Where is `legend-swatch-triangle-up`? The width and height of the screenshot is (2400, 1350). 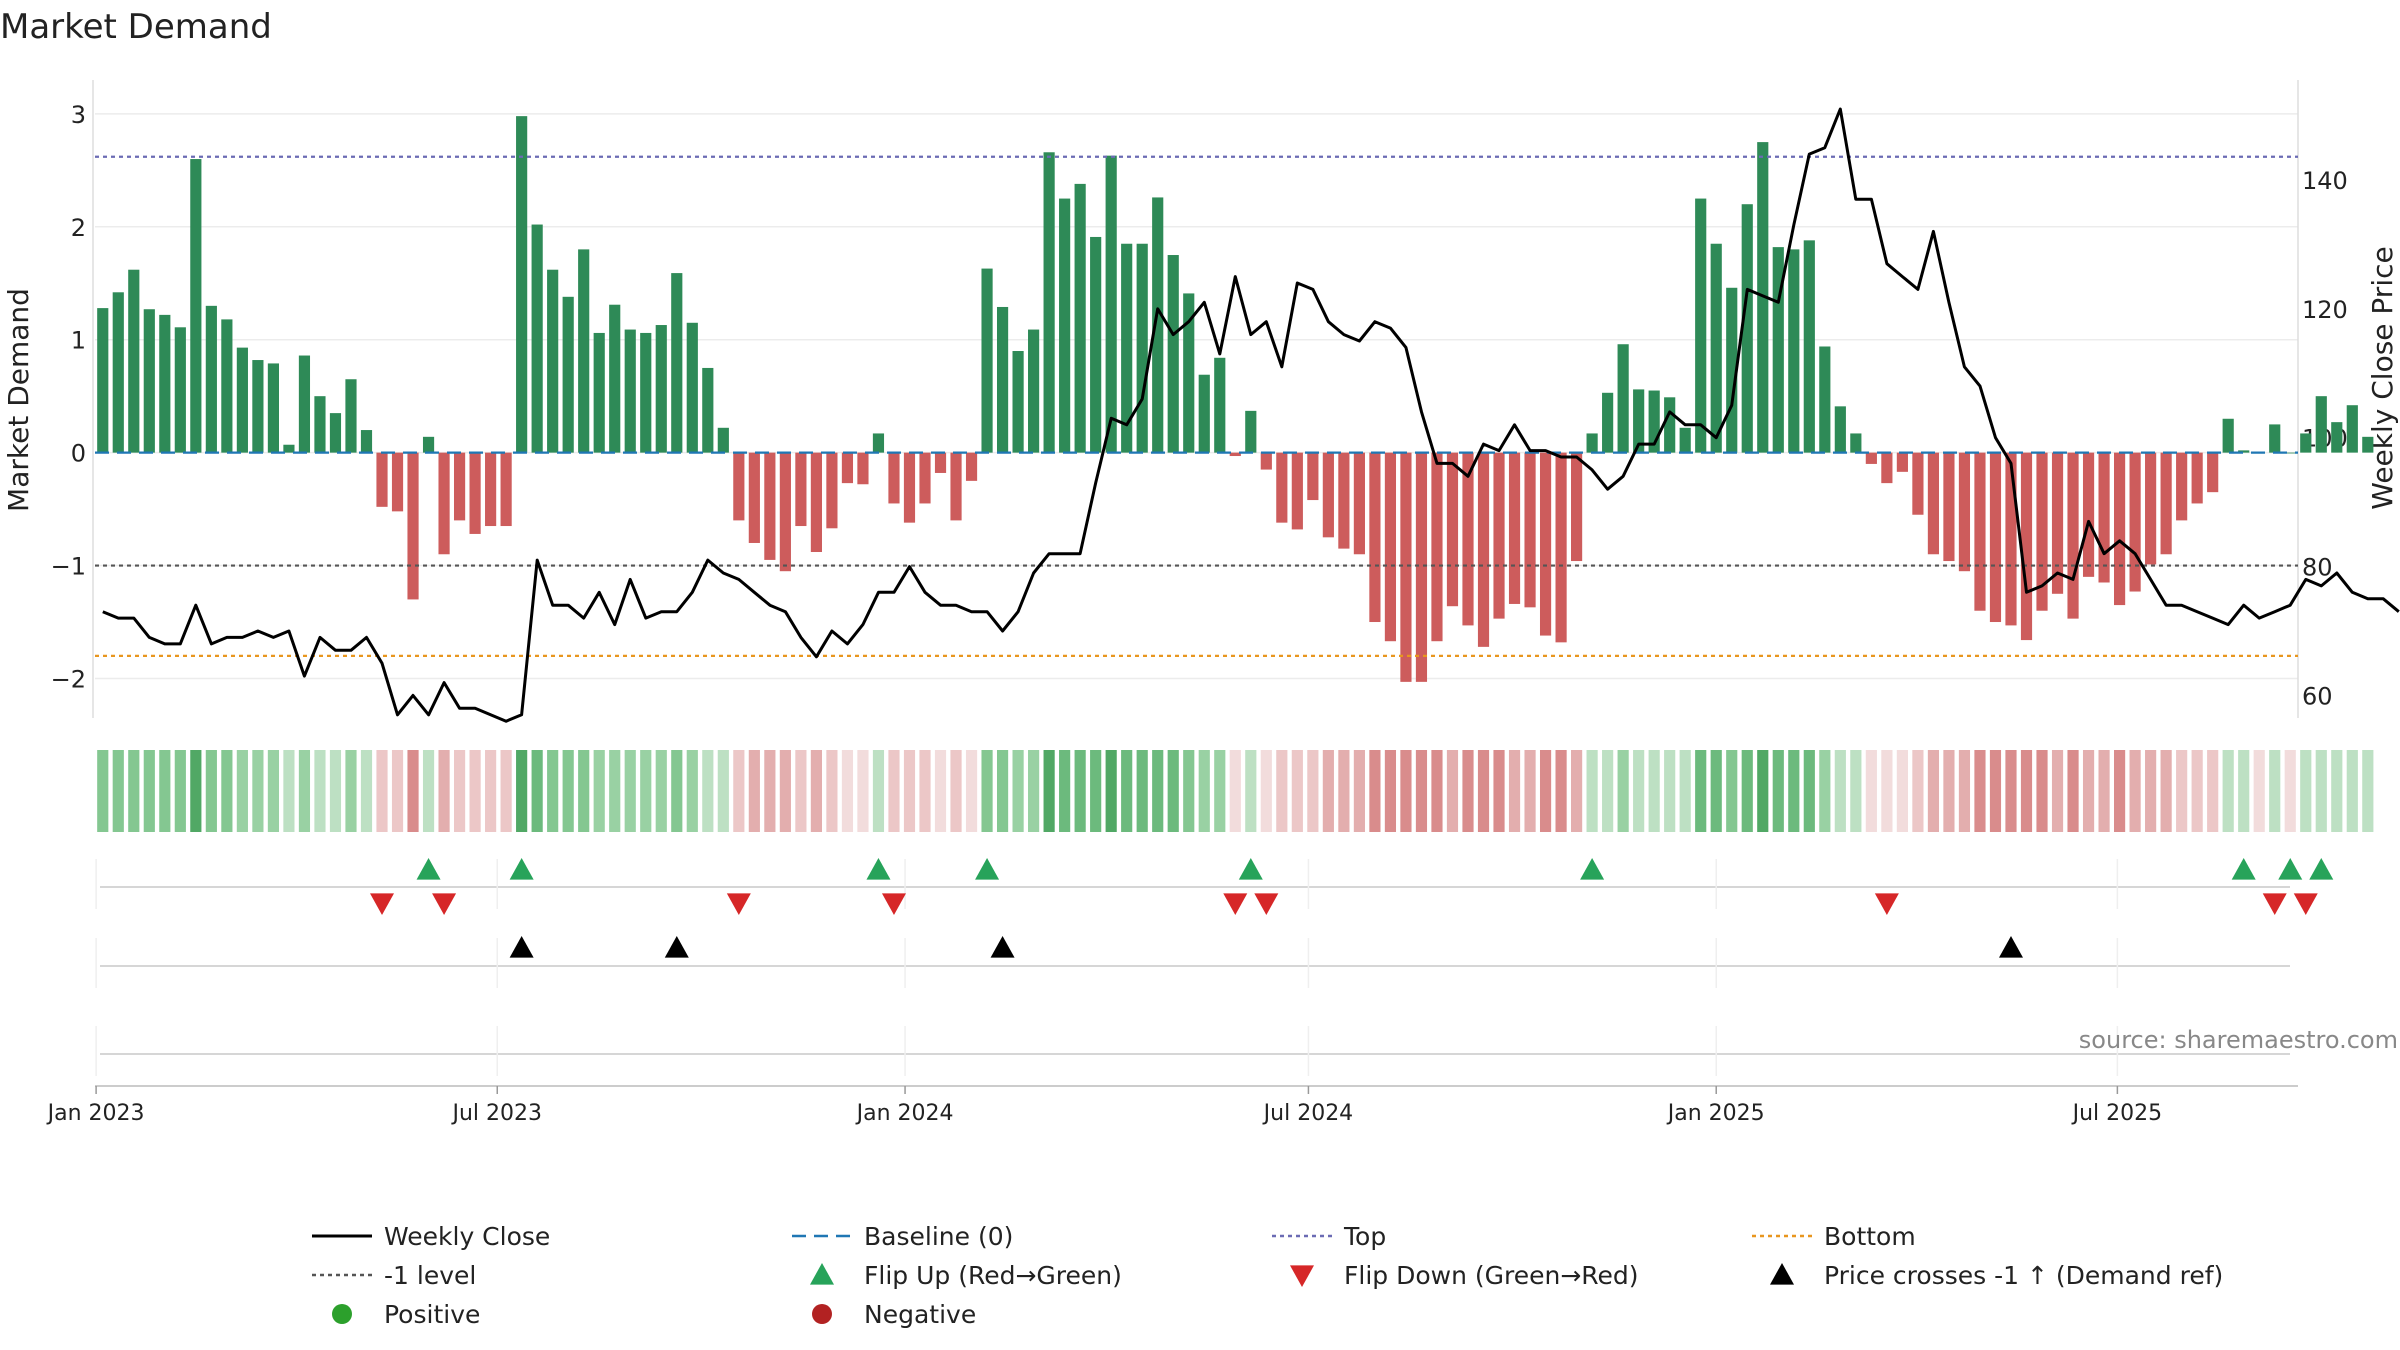
legend-swatch-triangle-up is located at coordinates (1782, 1274).